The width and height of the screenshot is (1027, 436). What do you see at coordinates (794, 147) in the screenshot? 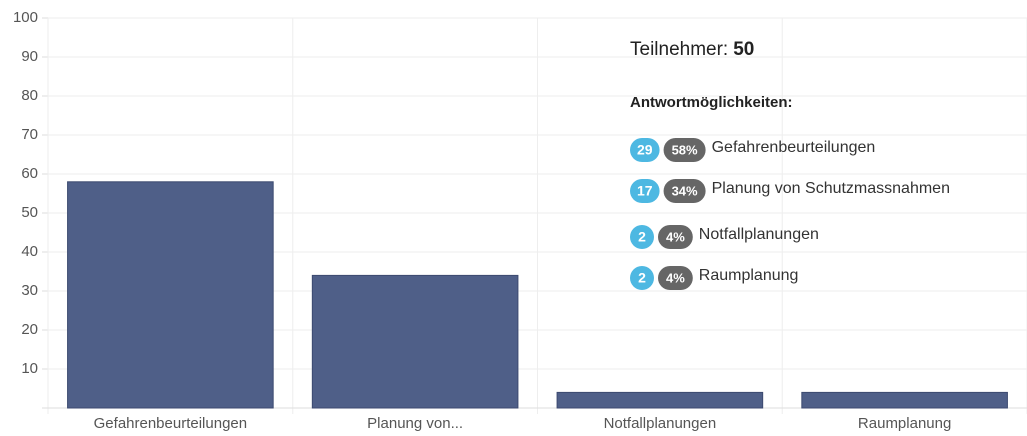
I see `option-name: Gefahrenbeurteilungen` at bounding box center [794, 147].